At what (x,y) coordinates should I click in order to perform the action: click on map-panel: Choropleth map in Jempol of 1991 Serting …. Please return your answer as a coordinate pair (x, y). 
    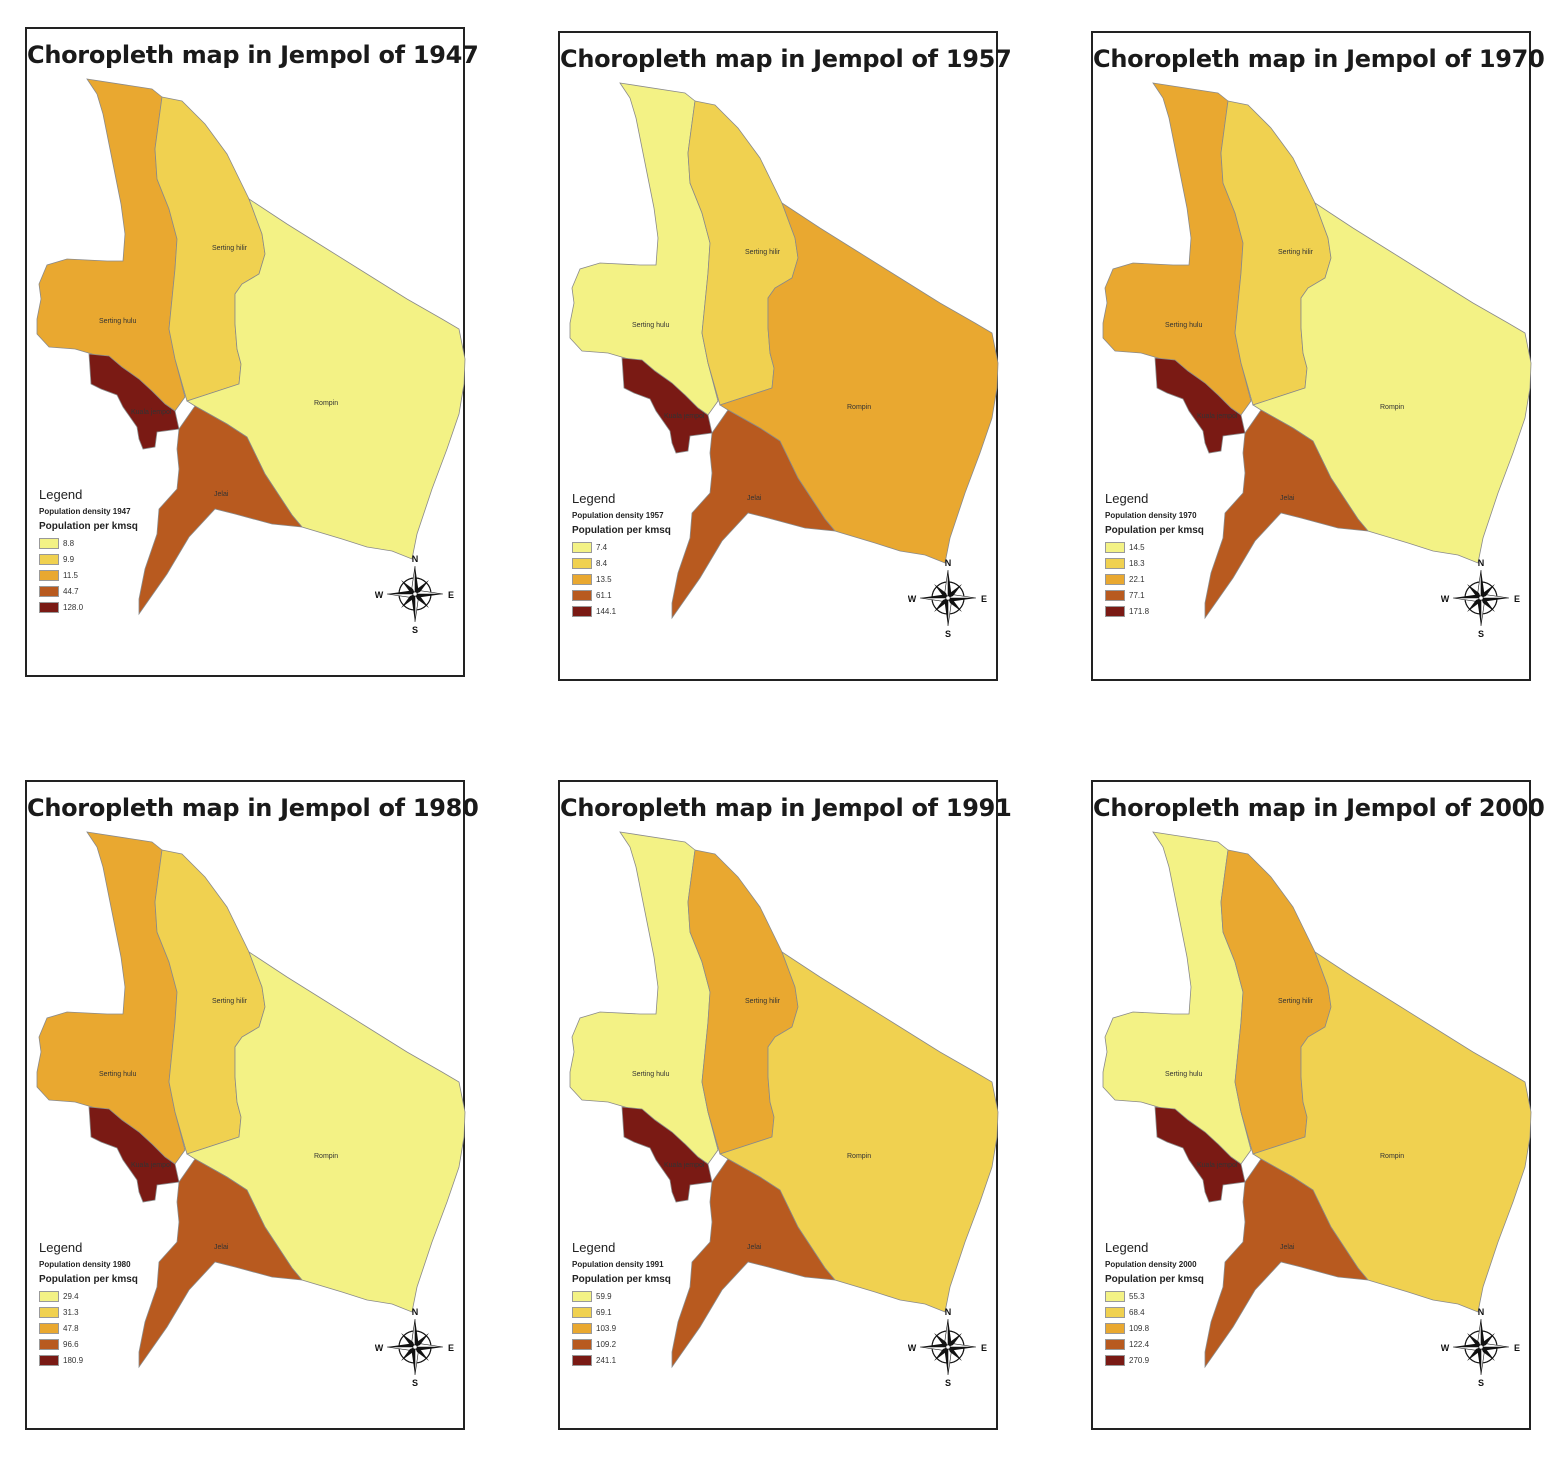
    Looking at the image, I should click on (785, 1105).